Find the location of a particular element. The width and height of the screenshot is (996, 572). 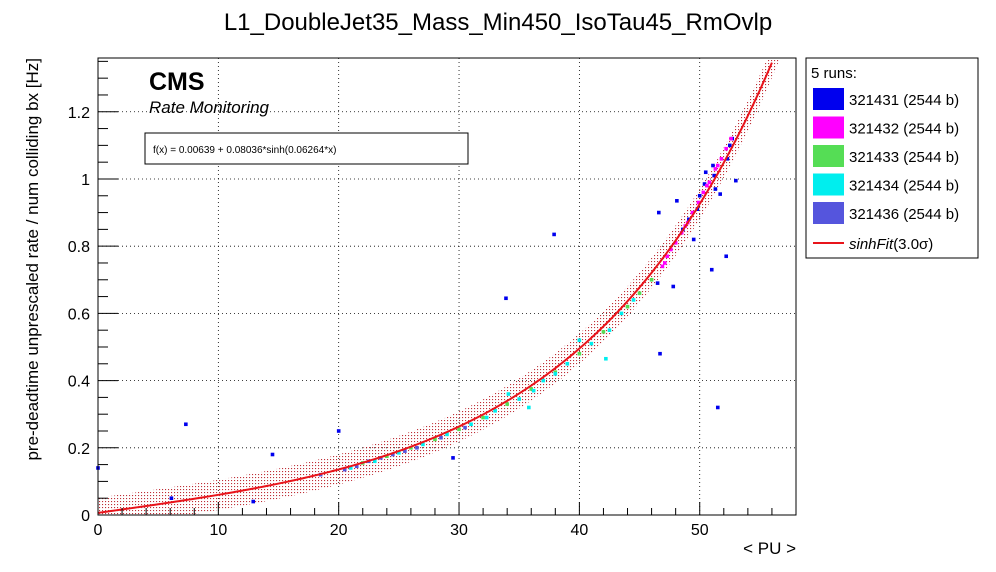

legend-entry-label: 321432 (2544 b) is located at coordinates (904, 129).